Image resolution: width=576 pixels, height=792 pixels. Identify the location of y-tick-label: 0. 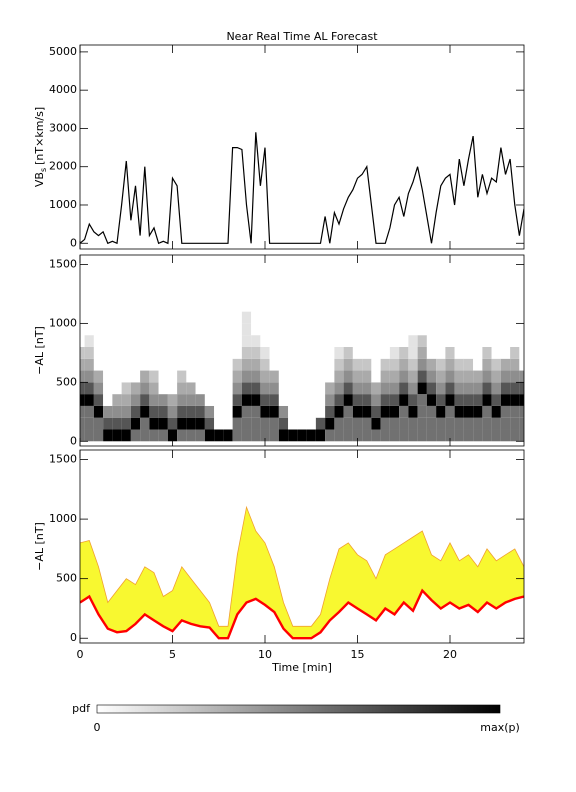
(73, 242).